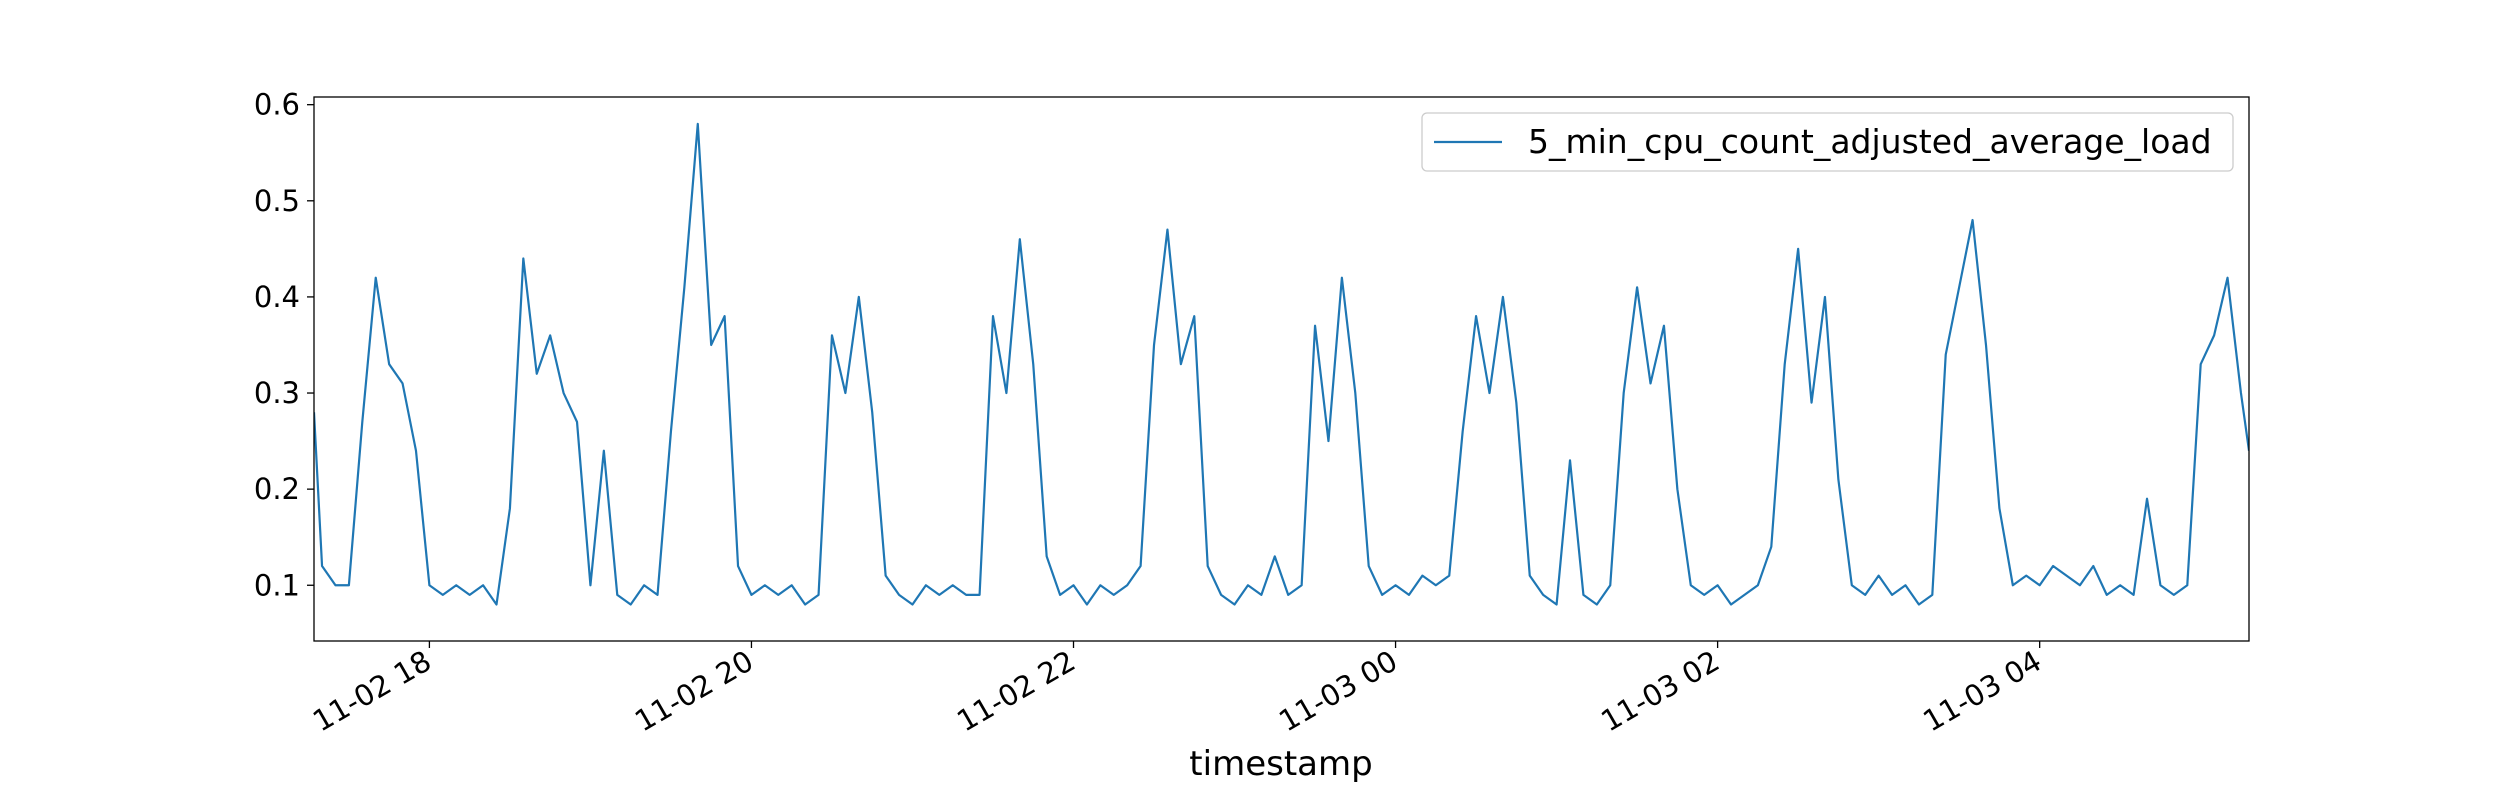  Describe the element at coordinates (1870, 141) in the screenshot. I see `legend-label: 5_min_cpu_count_adjusted_average_load` at that location.